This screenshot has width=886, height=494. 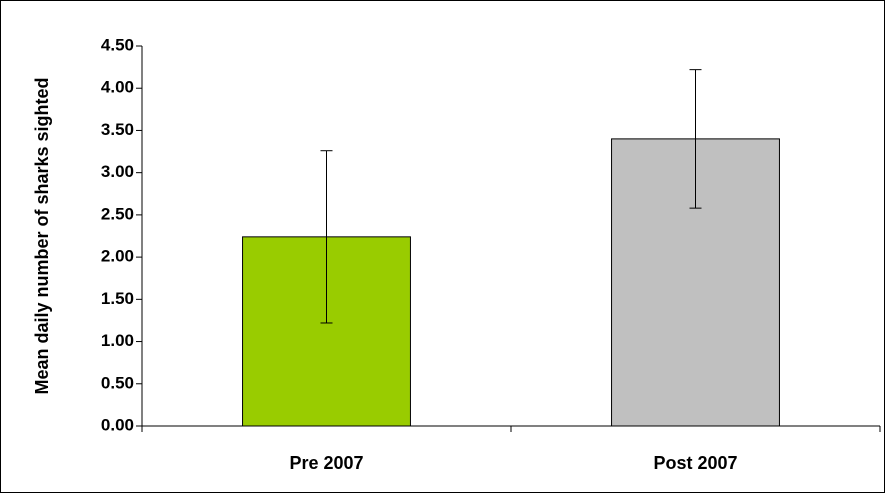 What do you see at coordinates (695, 463) in the screenshot?
I see `x-tick-label: Post 2007` at bounding box center [695, 463].